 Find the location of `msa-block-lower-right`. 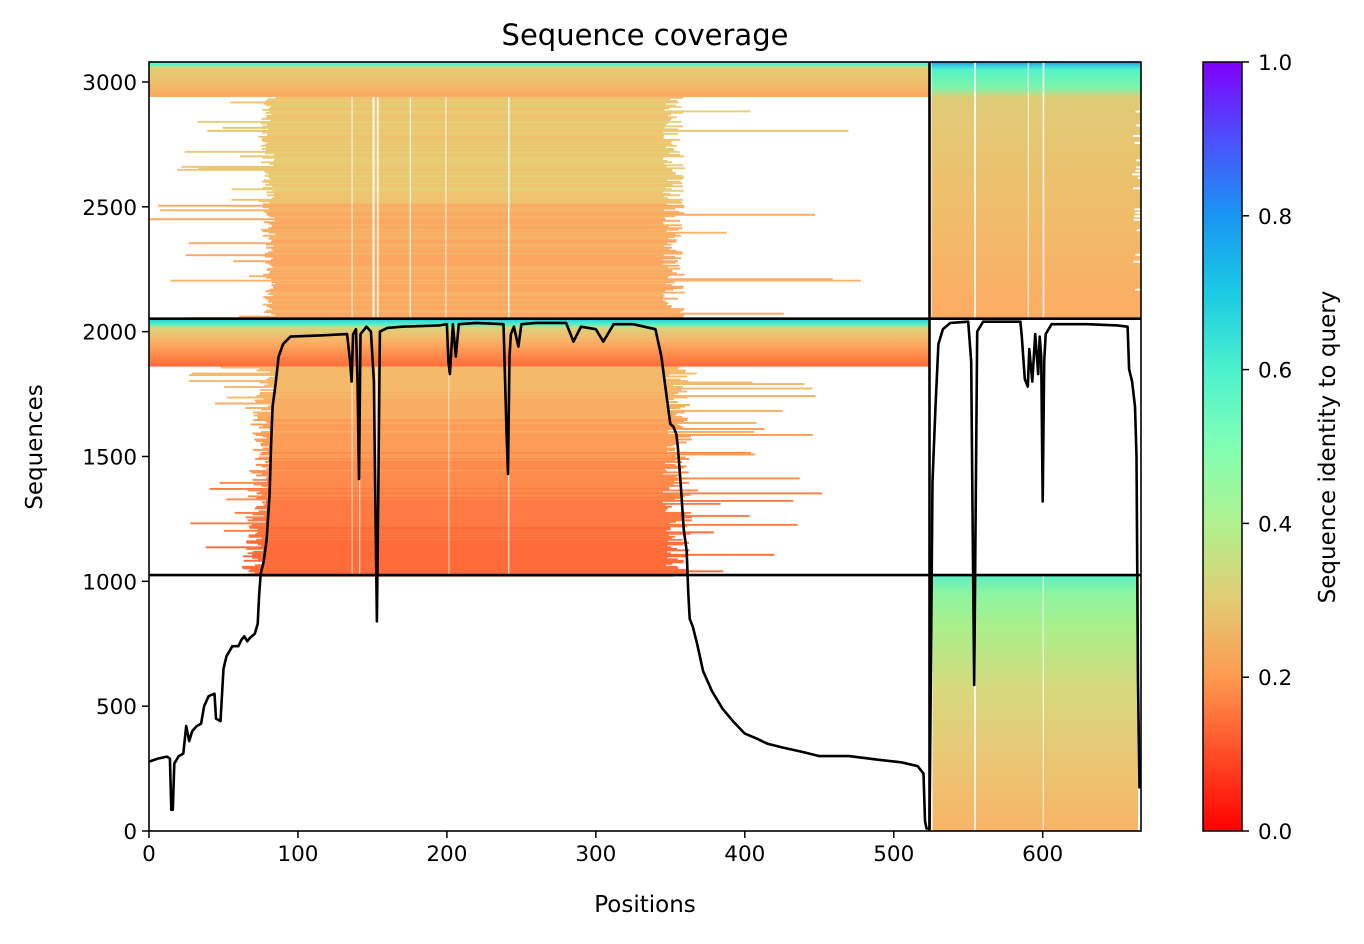

msa-block-lower-right is located at coordinates (1035, 703).